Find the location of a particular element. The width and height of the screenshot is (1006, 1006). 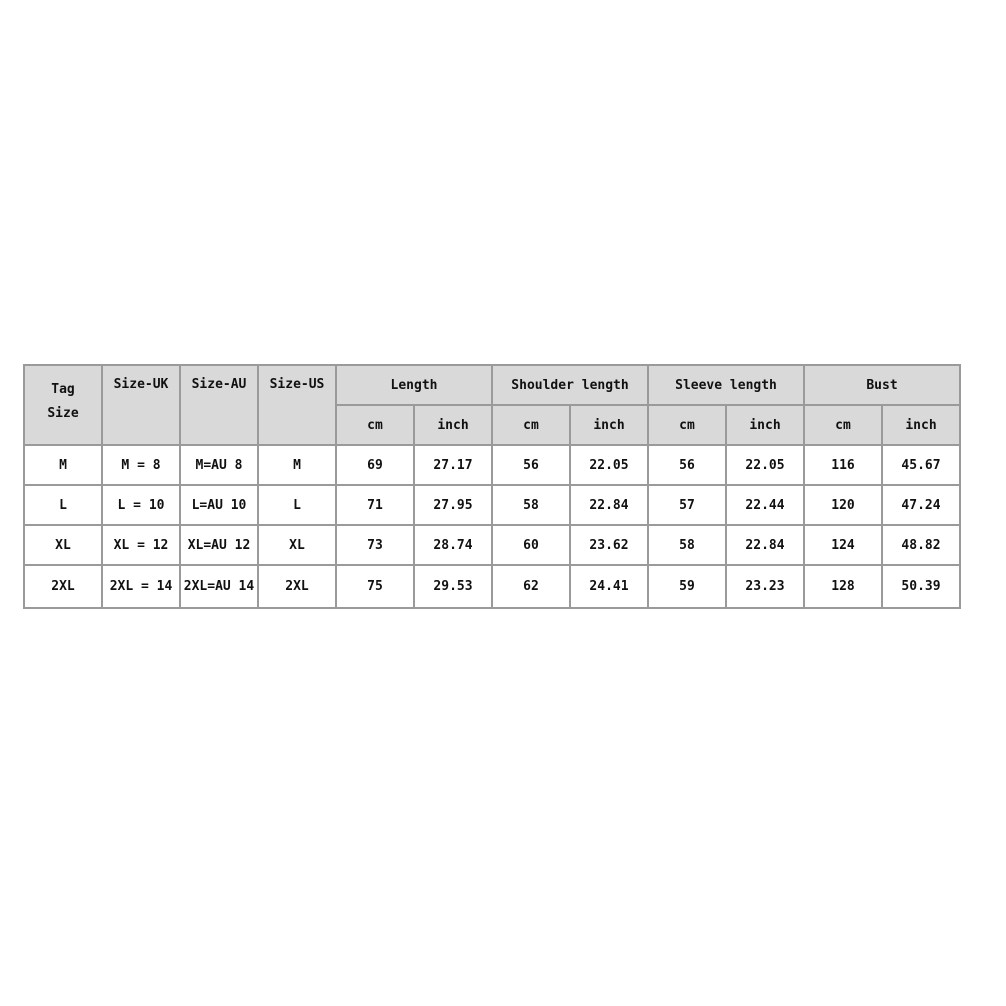

table-cell: 120 is located at coordinates (843, 505).